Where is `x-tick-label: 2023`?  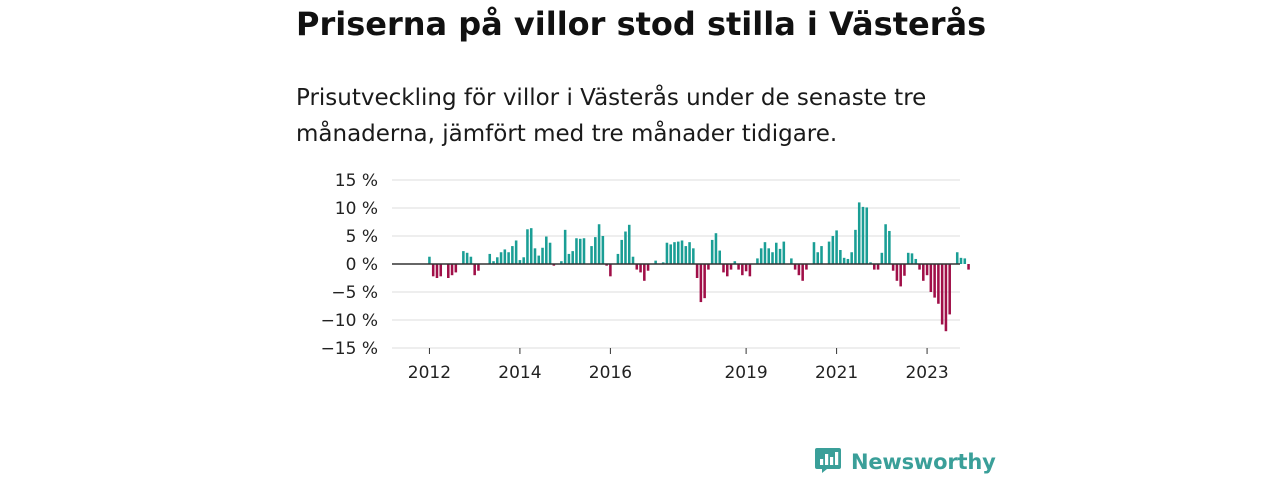
x-tick-label: 2023 is located at coordinates (926, 373).